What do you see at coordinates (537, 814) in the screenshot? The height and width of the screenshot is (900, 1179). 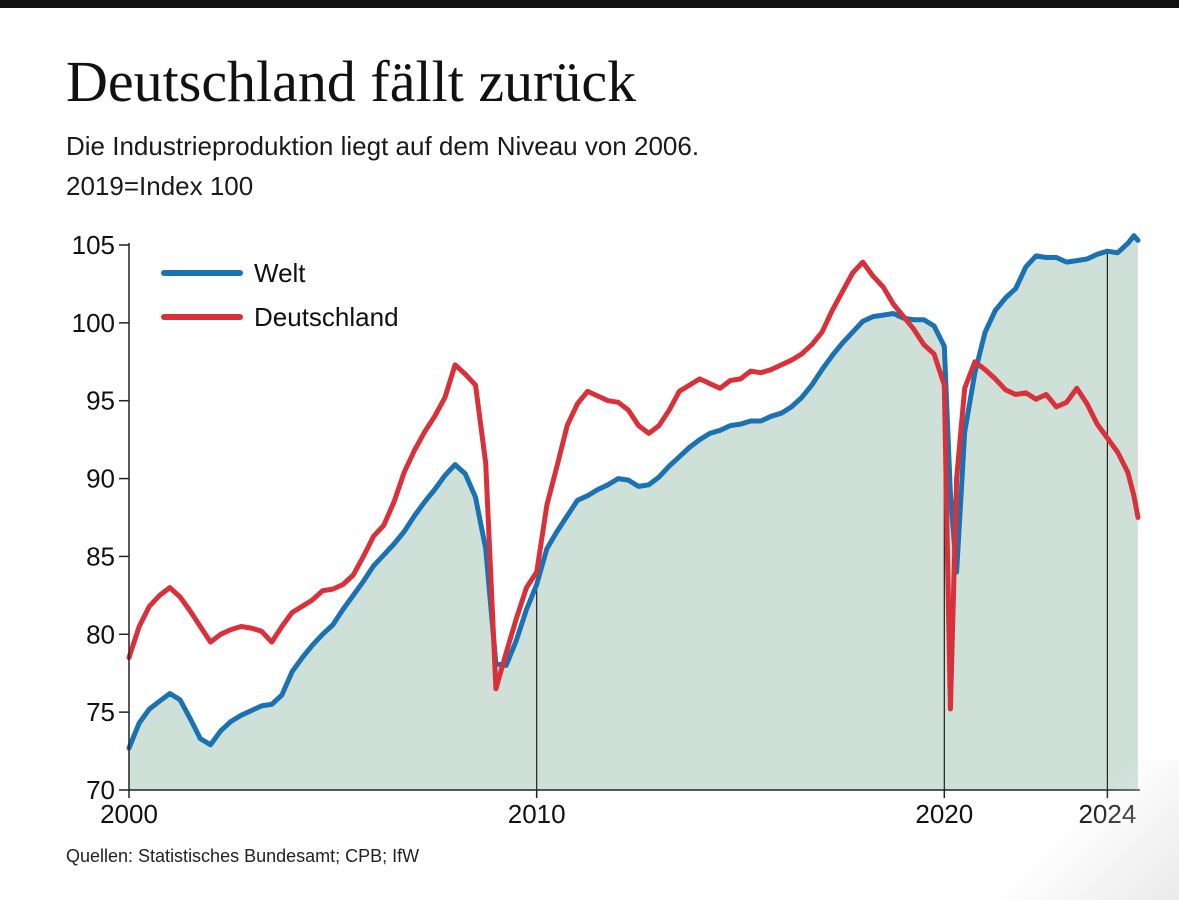 I see `x-tick-label: 2010` at bounding box center [537, 814].